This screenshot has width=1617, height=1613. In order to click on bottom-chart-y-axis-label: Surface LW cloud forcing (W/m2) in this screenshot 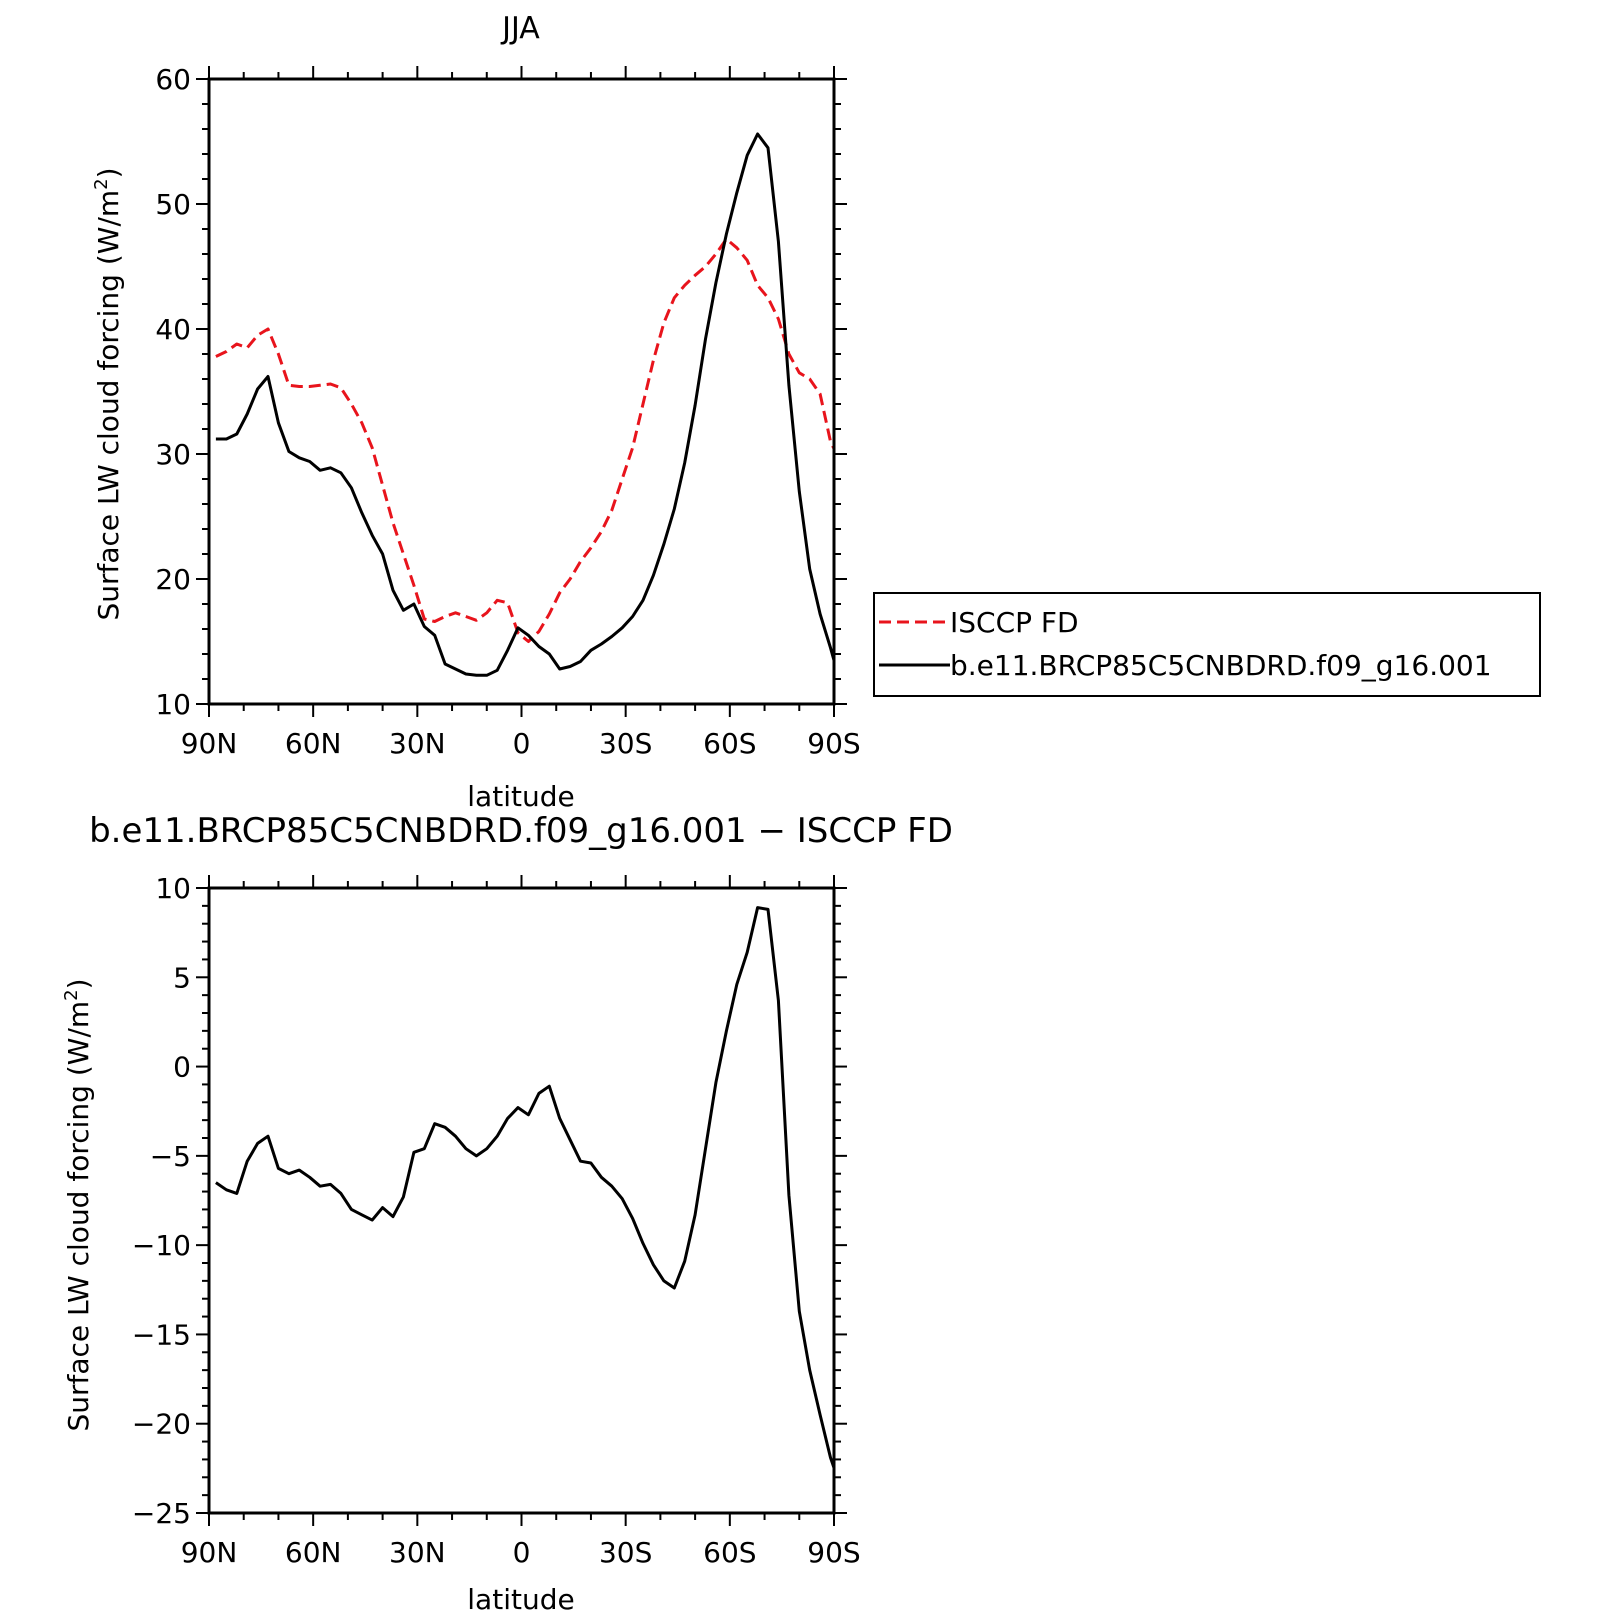, I will do `click(78, 1204)`.